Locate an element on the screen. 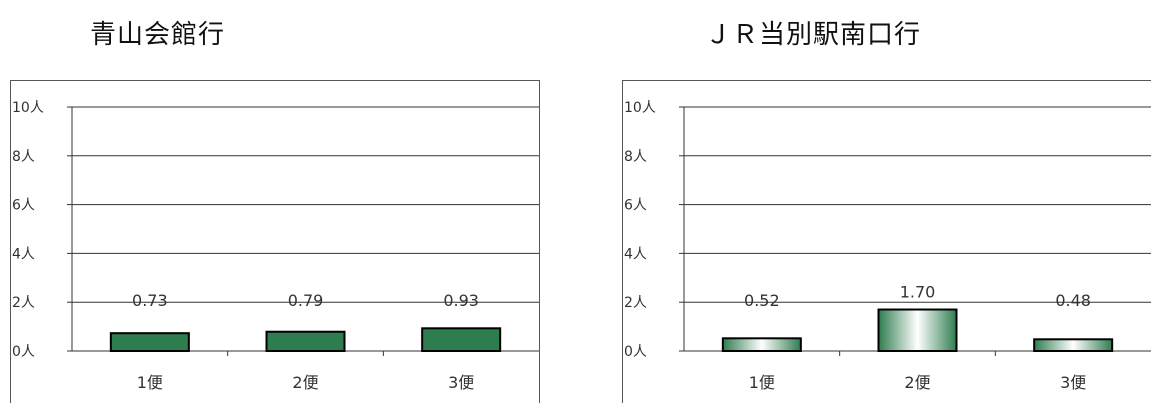 The height and width of the screenshot is (403, 1151). data-label: 0.93 is located at coordinates (461, 300).